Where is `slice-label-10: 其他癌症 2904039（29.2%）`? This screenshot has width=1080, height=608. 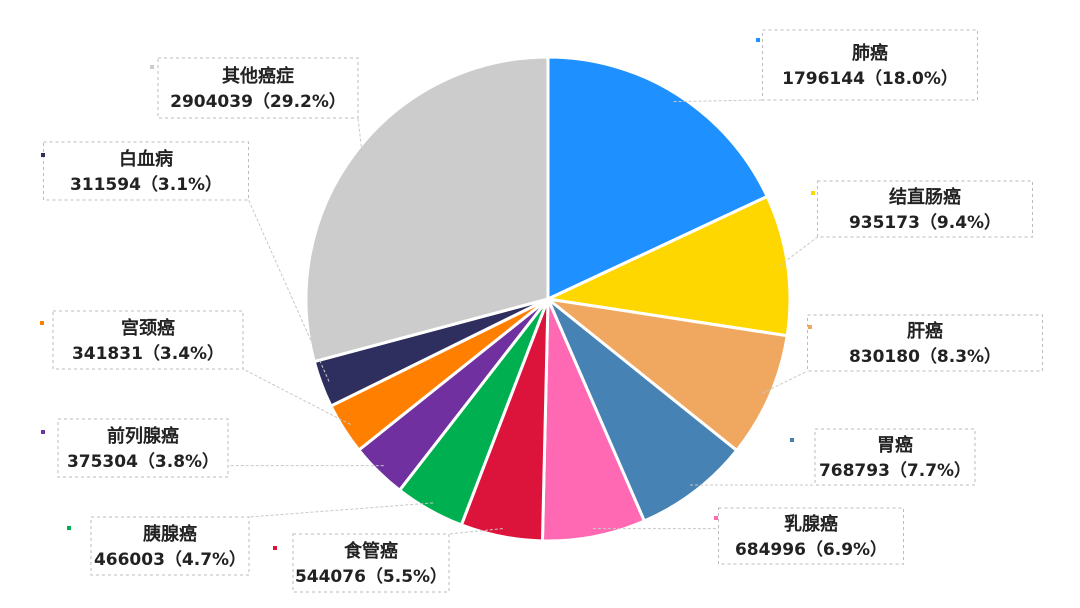
slice-label-10: 其他癌症 2904039（29.2%） is located at coordinates (254, 88).